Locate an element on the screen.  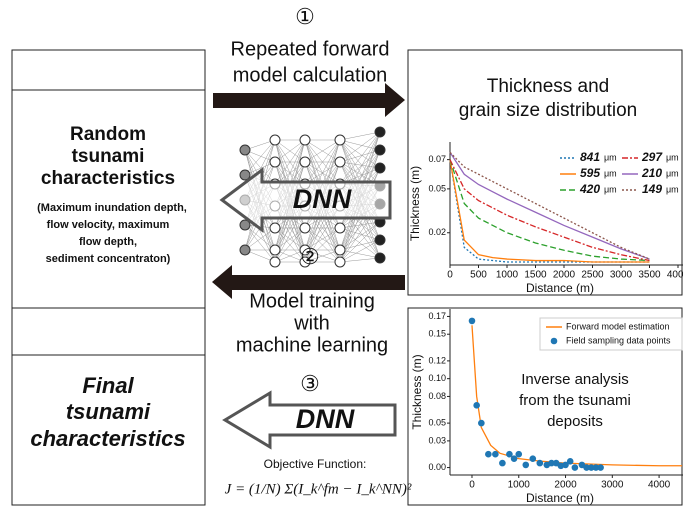
legend-label: Field sampling data points is located at coordinates (618, 340).